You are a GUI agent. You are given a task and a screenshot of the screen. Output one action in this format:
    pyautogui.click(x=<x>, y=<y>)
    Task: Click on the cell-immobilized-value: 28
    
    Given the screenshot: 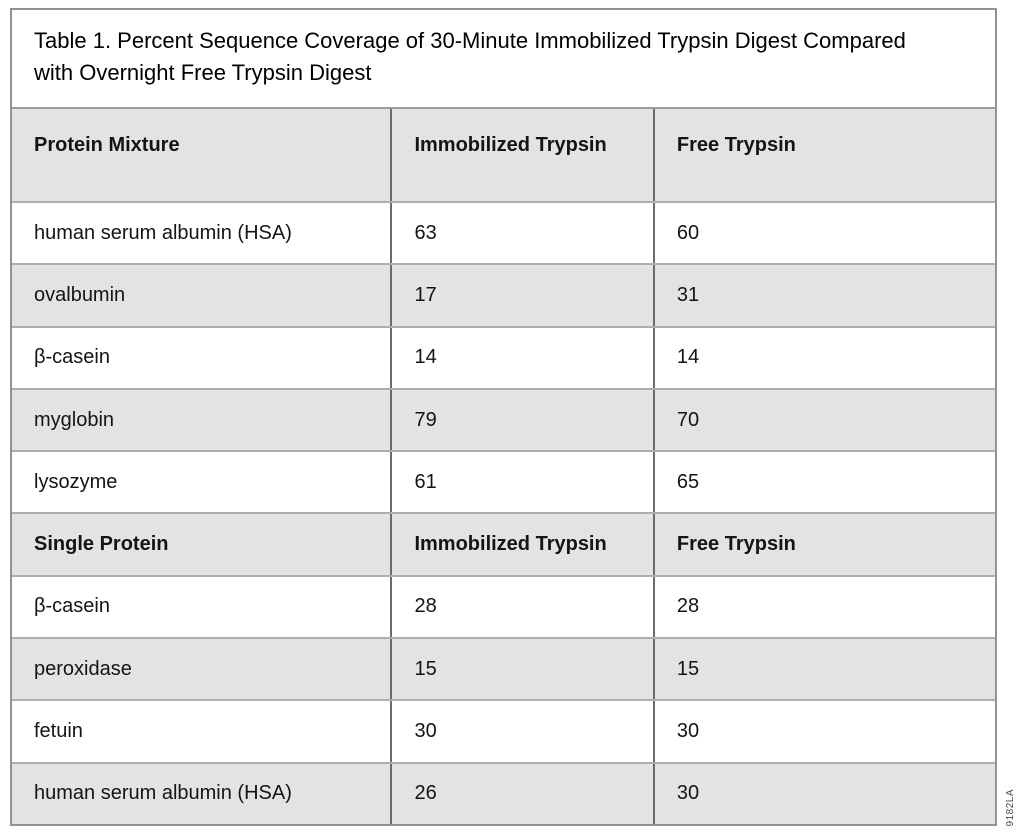 What is the action you would take?
    pyautogui.click(x=521, y=607)
    